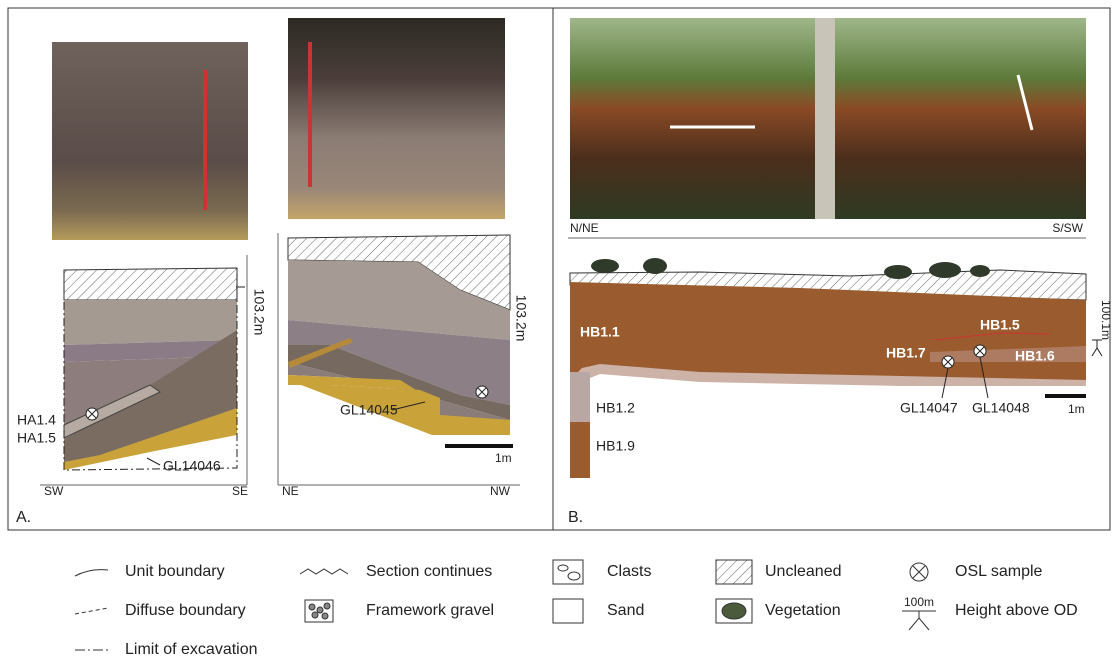 Image resolution: width=1118 pixels, height=661 pixels. I want to click on unit-label: HA1.5, so click(36, 438).